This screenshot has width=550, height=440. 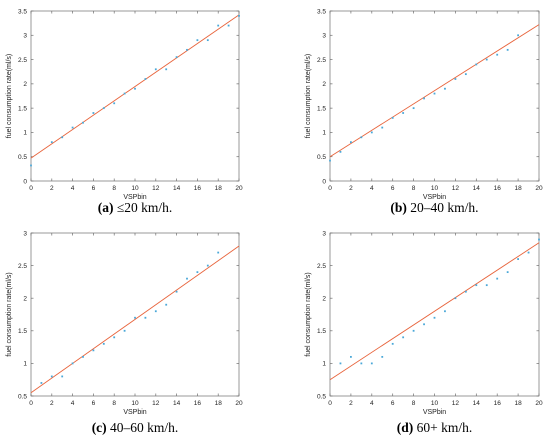 What do you see at coordinates (114, 188) in the screenshot?
I see `x-tick-label: 8` at bounding box center [114, 188].